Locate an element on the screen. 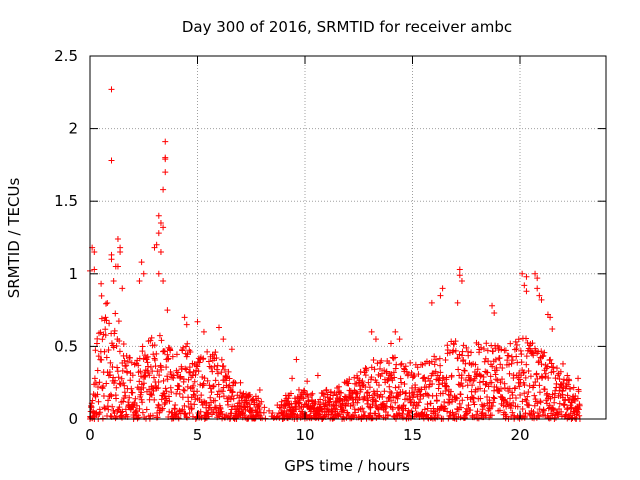 The height and width of the screenshot is (480, 640). y-tick-label: 0 is located at coordinates (73, 419).